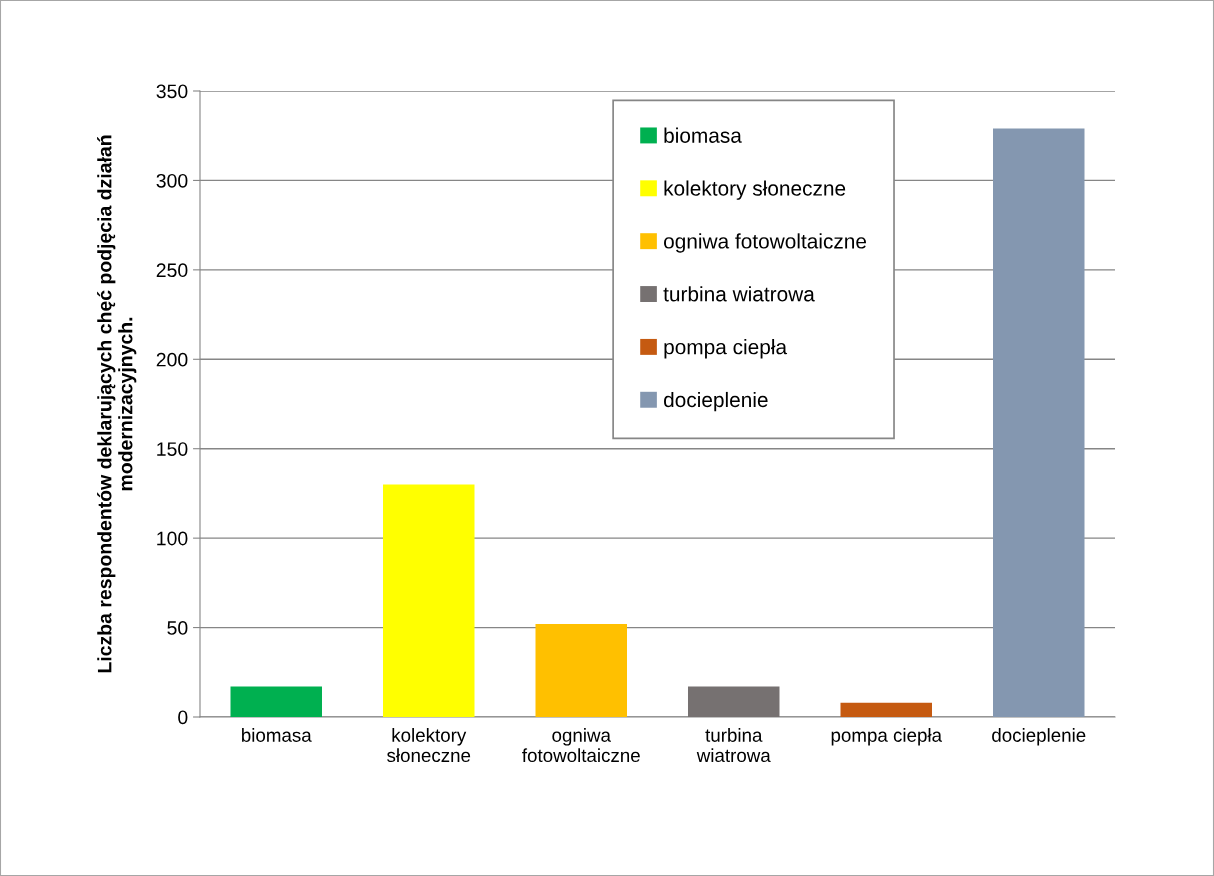  I want to click on y-tick-label: 150, so click(172, 449).